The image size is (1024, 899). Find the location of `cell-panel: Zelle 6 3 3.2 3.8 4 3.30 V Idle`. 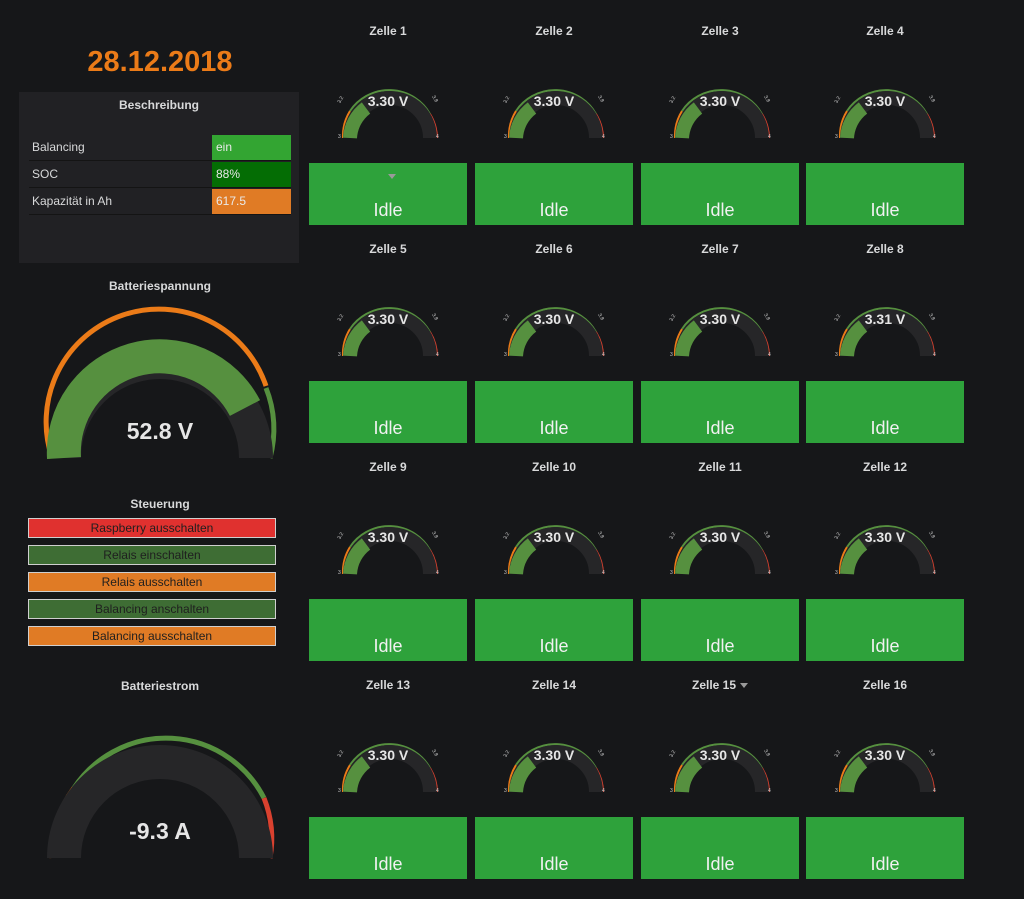

cell-panel: Zelle 6 3 3.2 3.8 4 3.30 V Idle is located at coordinates (554, 330).